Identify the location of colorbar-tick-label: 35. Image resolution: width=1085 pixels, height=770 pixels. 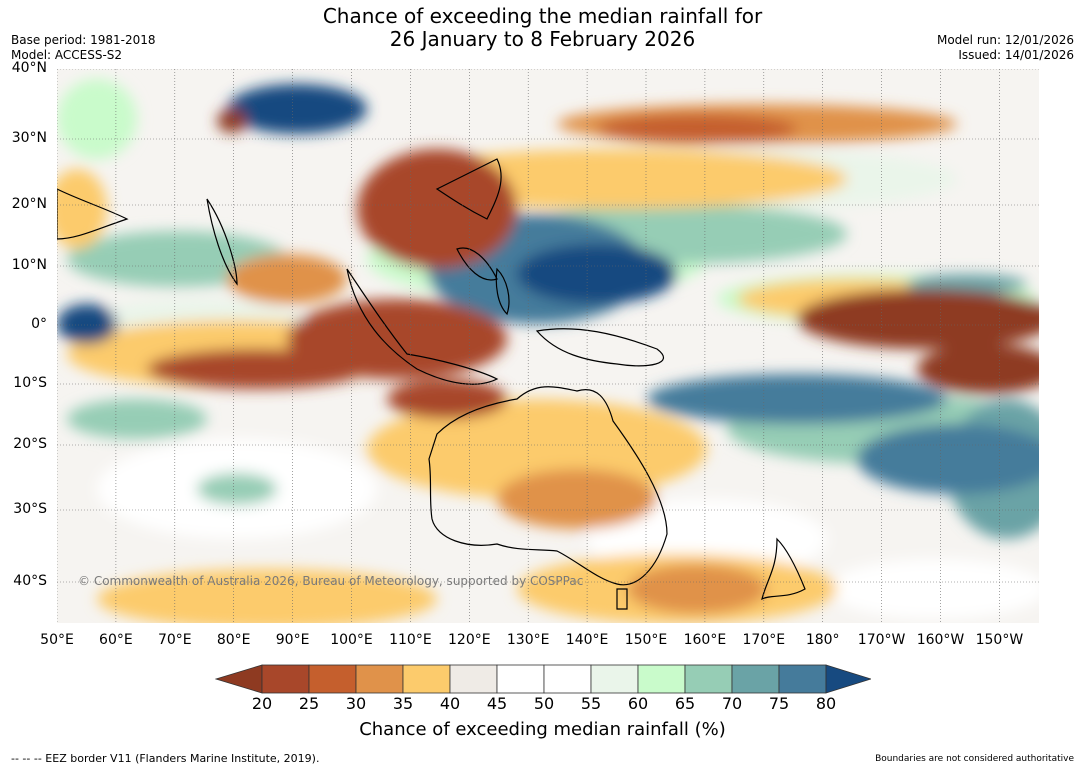
(403, 703).